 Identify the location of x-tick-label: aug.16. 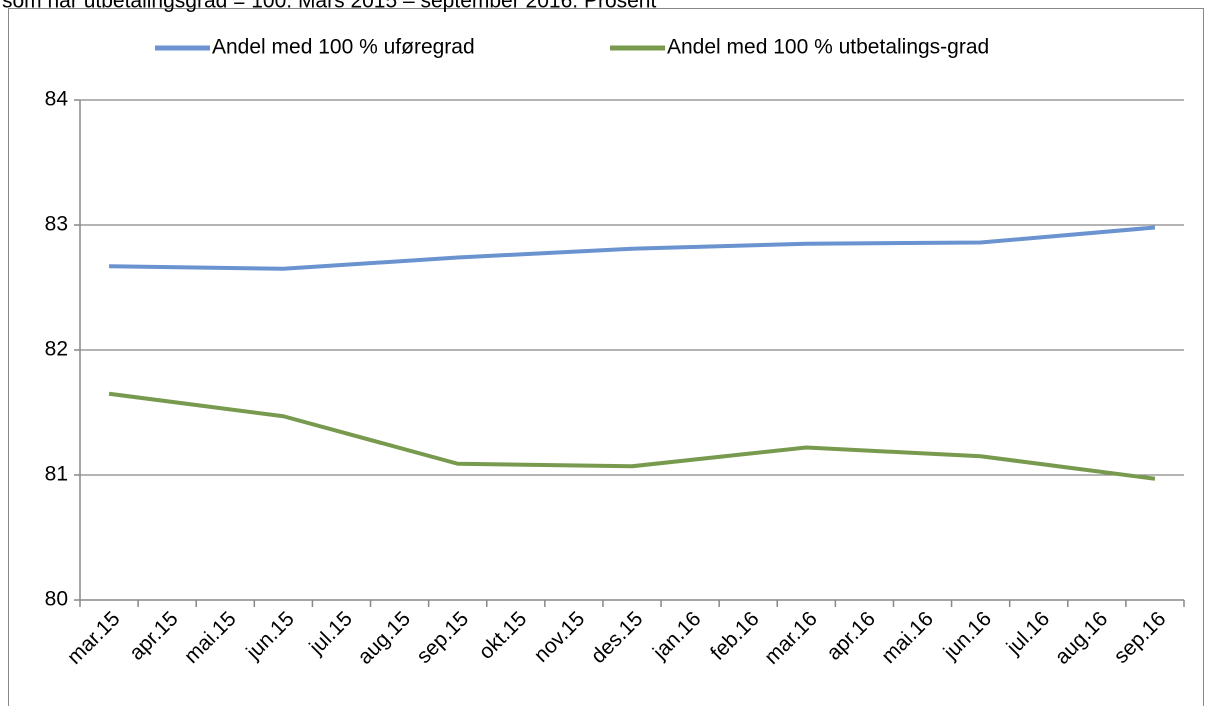
(1082, 638).